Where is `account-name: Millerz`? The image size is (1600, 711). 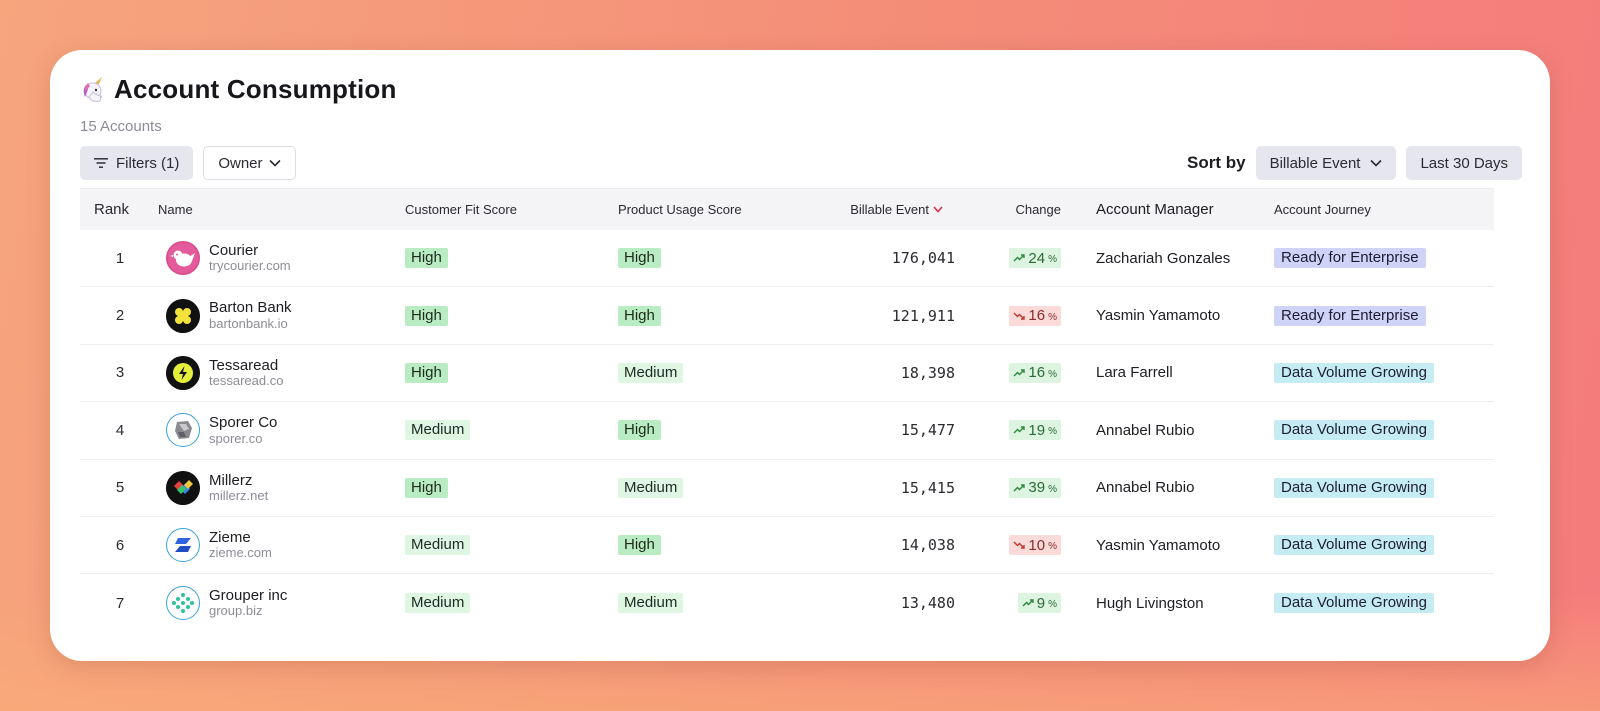 account-name: Millerz is located at coordinates (231, 480).